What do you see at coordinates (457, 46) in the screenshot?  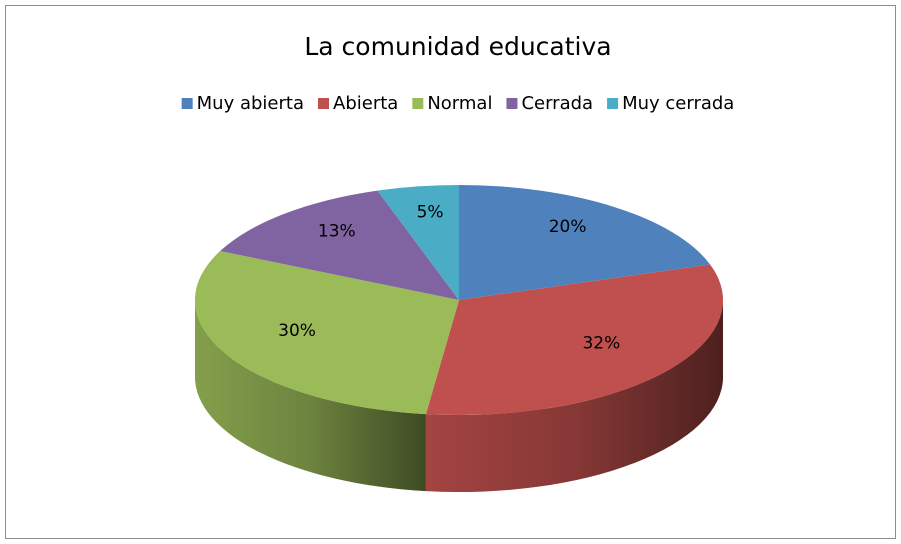 I see `chart-title: La comunidad educativa` at bounding box center [457, 46].